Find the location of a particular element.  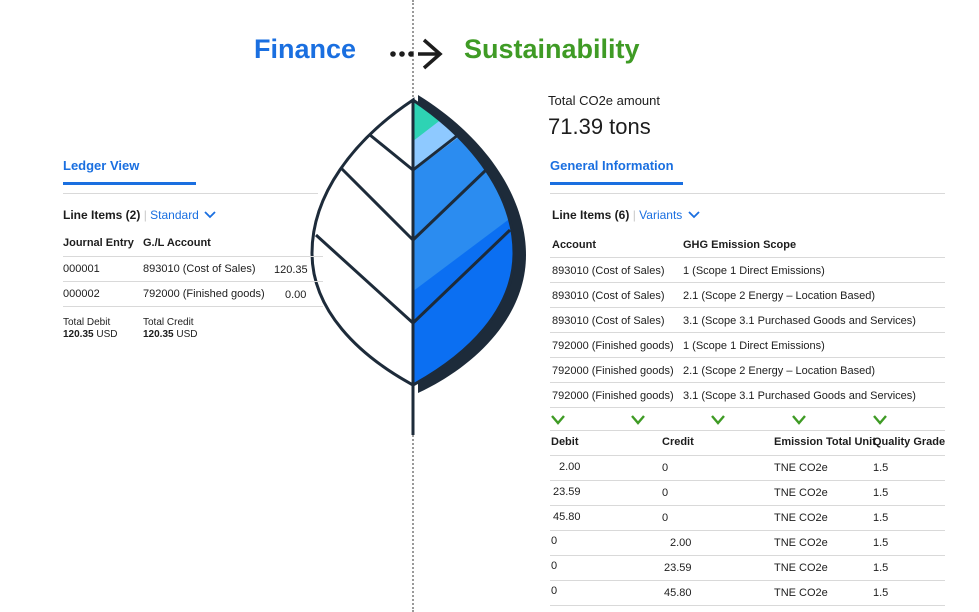

finance-heading: Finance is located at coordinates (305, 49).